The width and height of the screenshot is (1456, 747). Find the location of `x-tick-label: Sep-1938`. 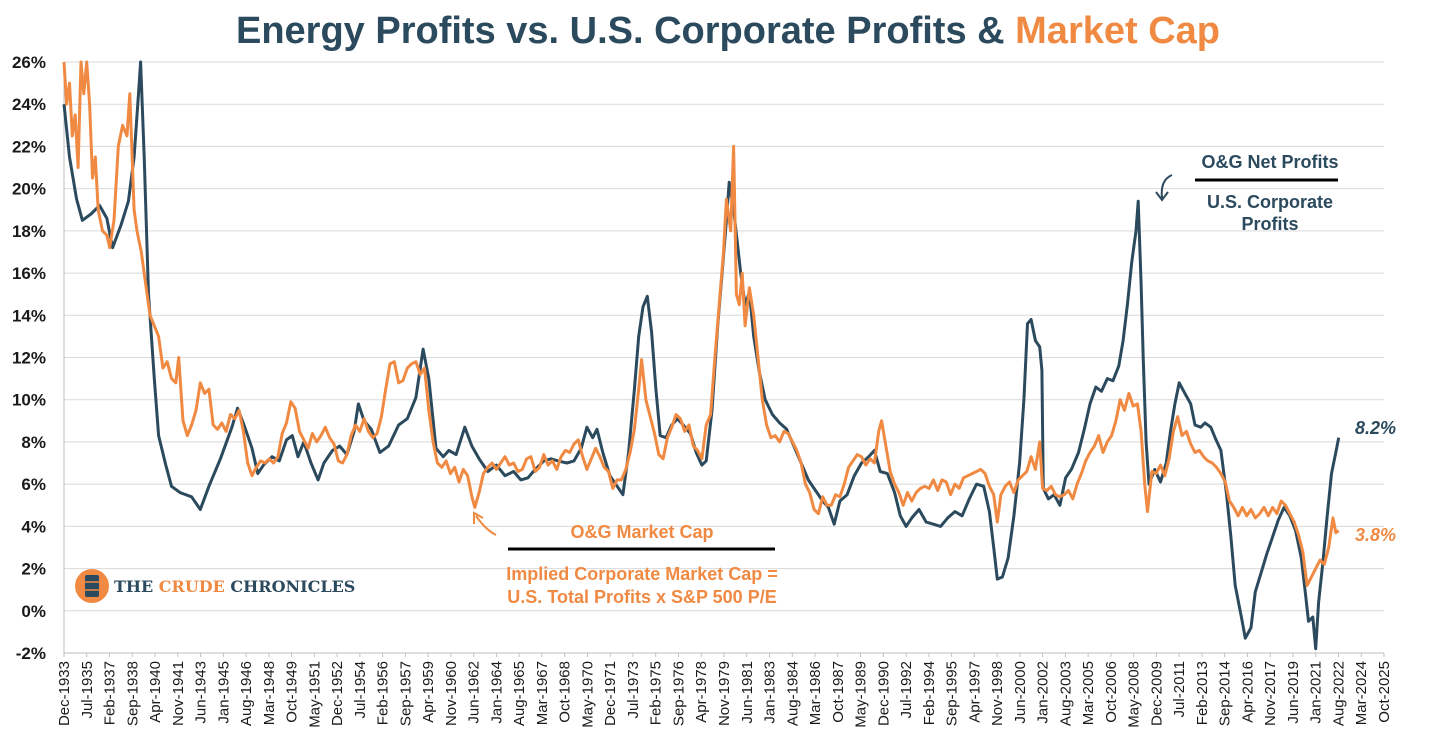

x-tick-label: Sep-1938 is located at coordinates (132, 693).